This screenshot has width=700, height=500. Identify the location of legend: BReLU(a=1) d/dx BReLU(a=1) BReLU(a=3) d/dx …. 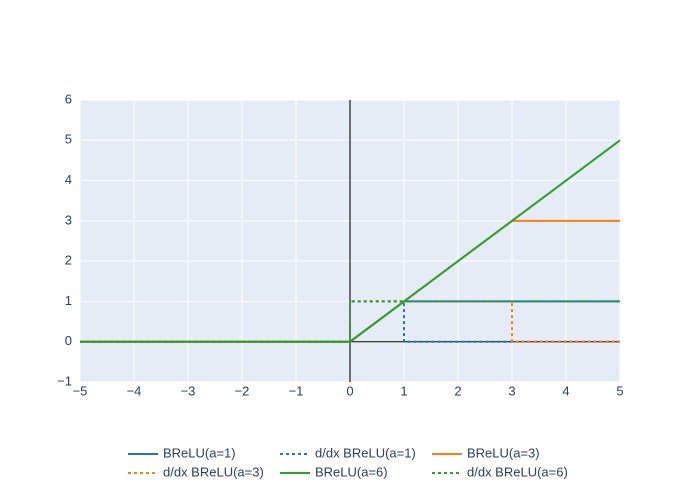
(348, 462).